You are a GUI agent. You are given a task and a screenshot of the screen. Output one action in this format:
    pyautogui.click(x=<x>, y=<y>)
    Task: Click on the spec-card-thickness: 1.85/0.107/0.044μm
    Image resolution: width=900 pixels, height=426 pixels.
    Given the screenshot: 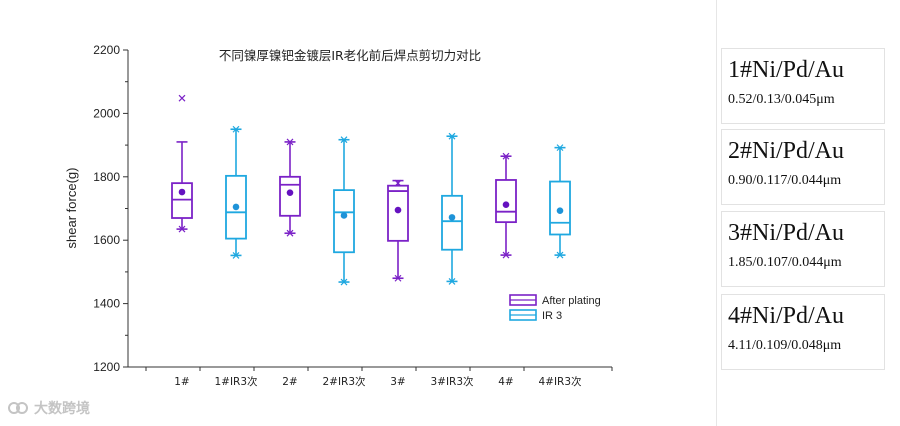 What is the action you would take?
    pyautogui.click(x=785, y=262)
    